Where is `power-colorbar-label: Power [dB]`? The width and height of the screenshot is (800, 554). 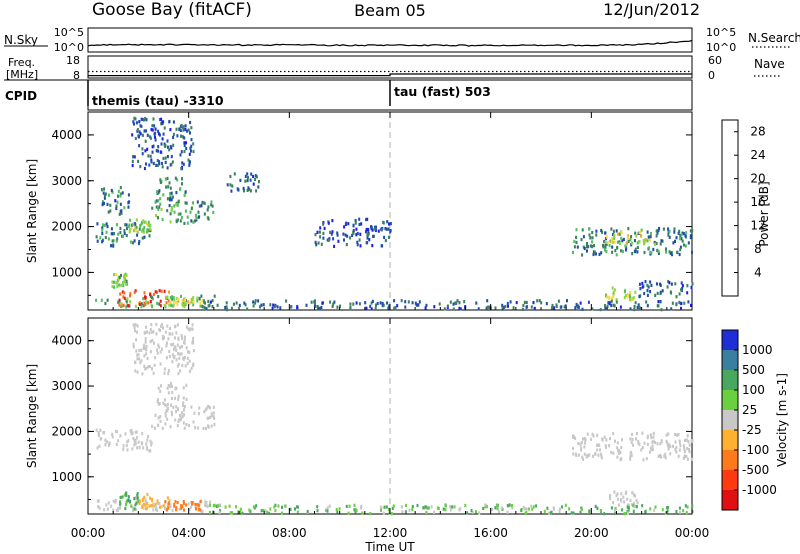
power-colorbar-label: Power [dB] is located at coordinates (764, 213).